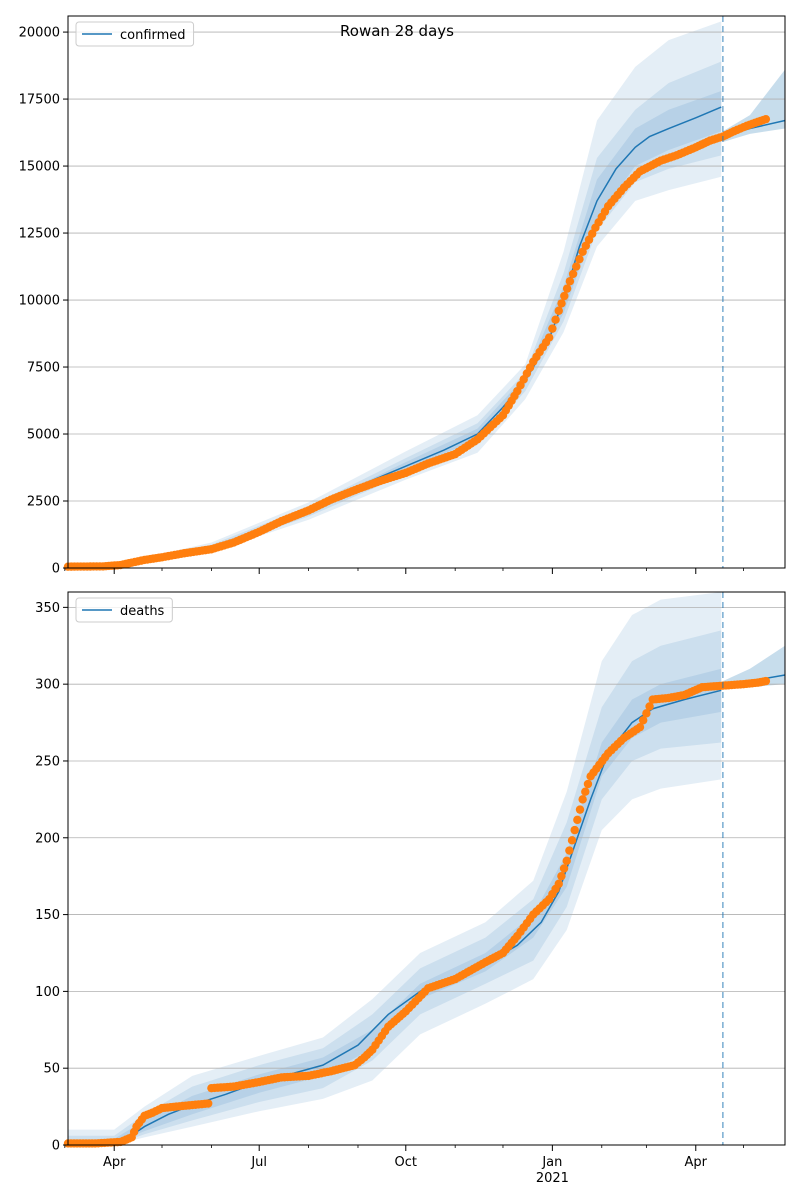  What do you see at coordinates (47, 915) in the screenshot?
I see `y-tick-label: 150` at bounding box center [47, 915].